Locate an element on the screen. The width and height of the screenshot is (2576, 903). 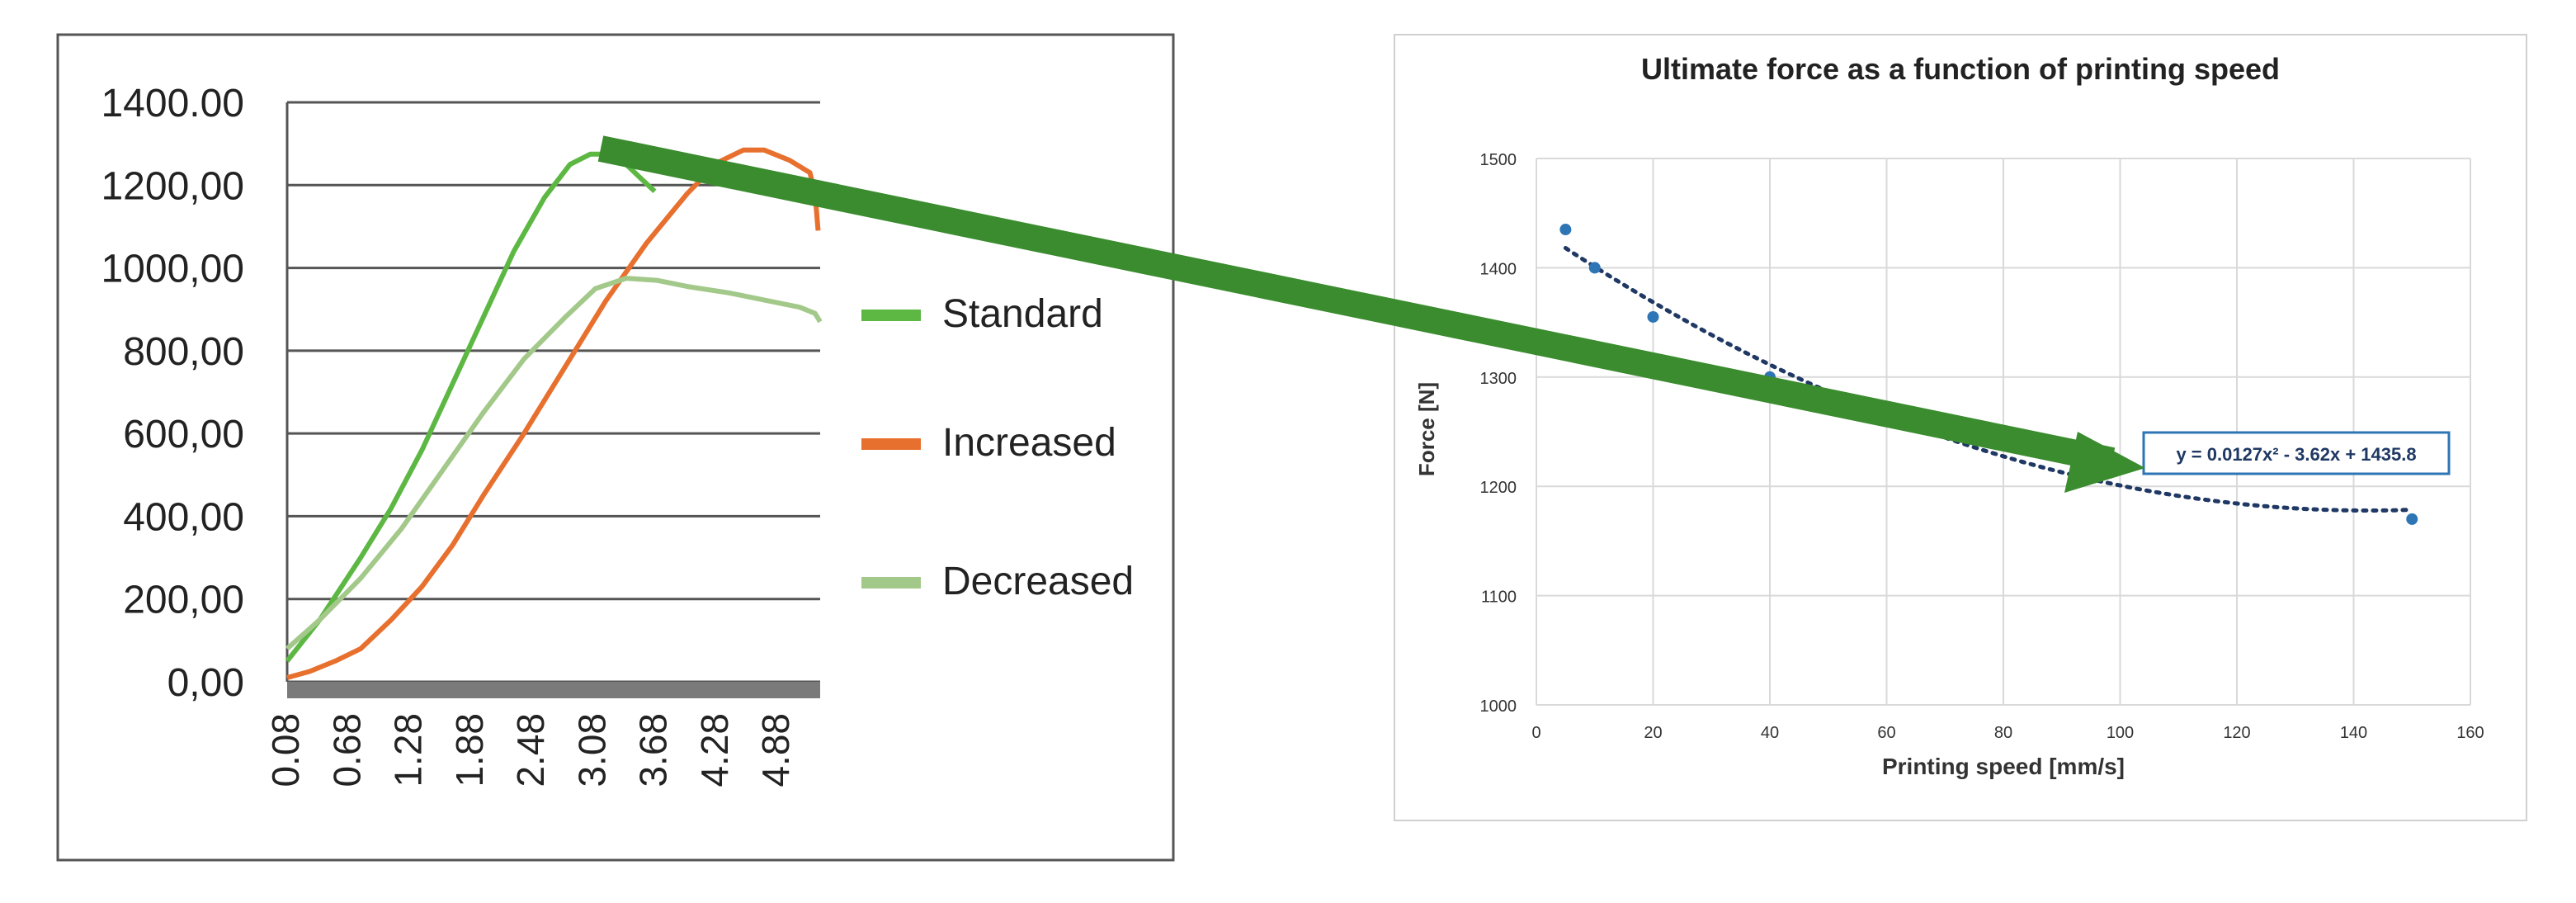
right-x-axis-label: Printing speed [mm/s] is located at coordinates (2003, 766).